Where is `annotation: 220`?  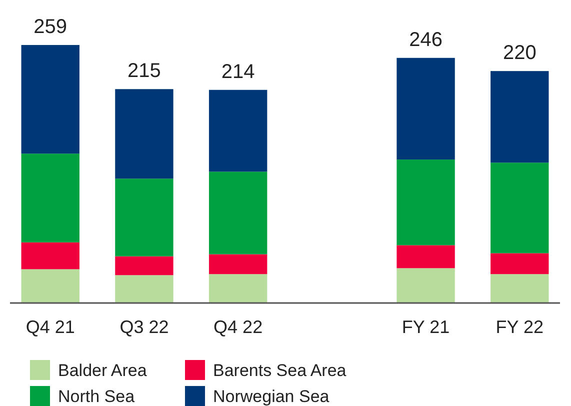 annotation: 220 is located at coordinates (519, 53).